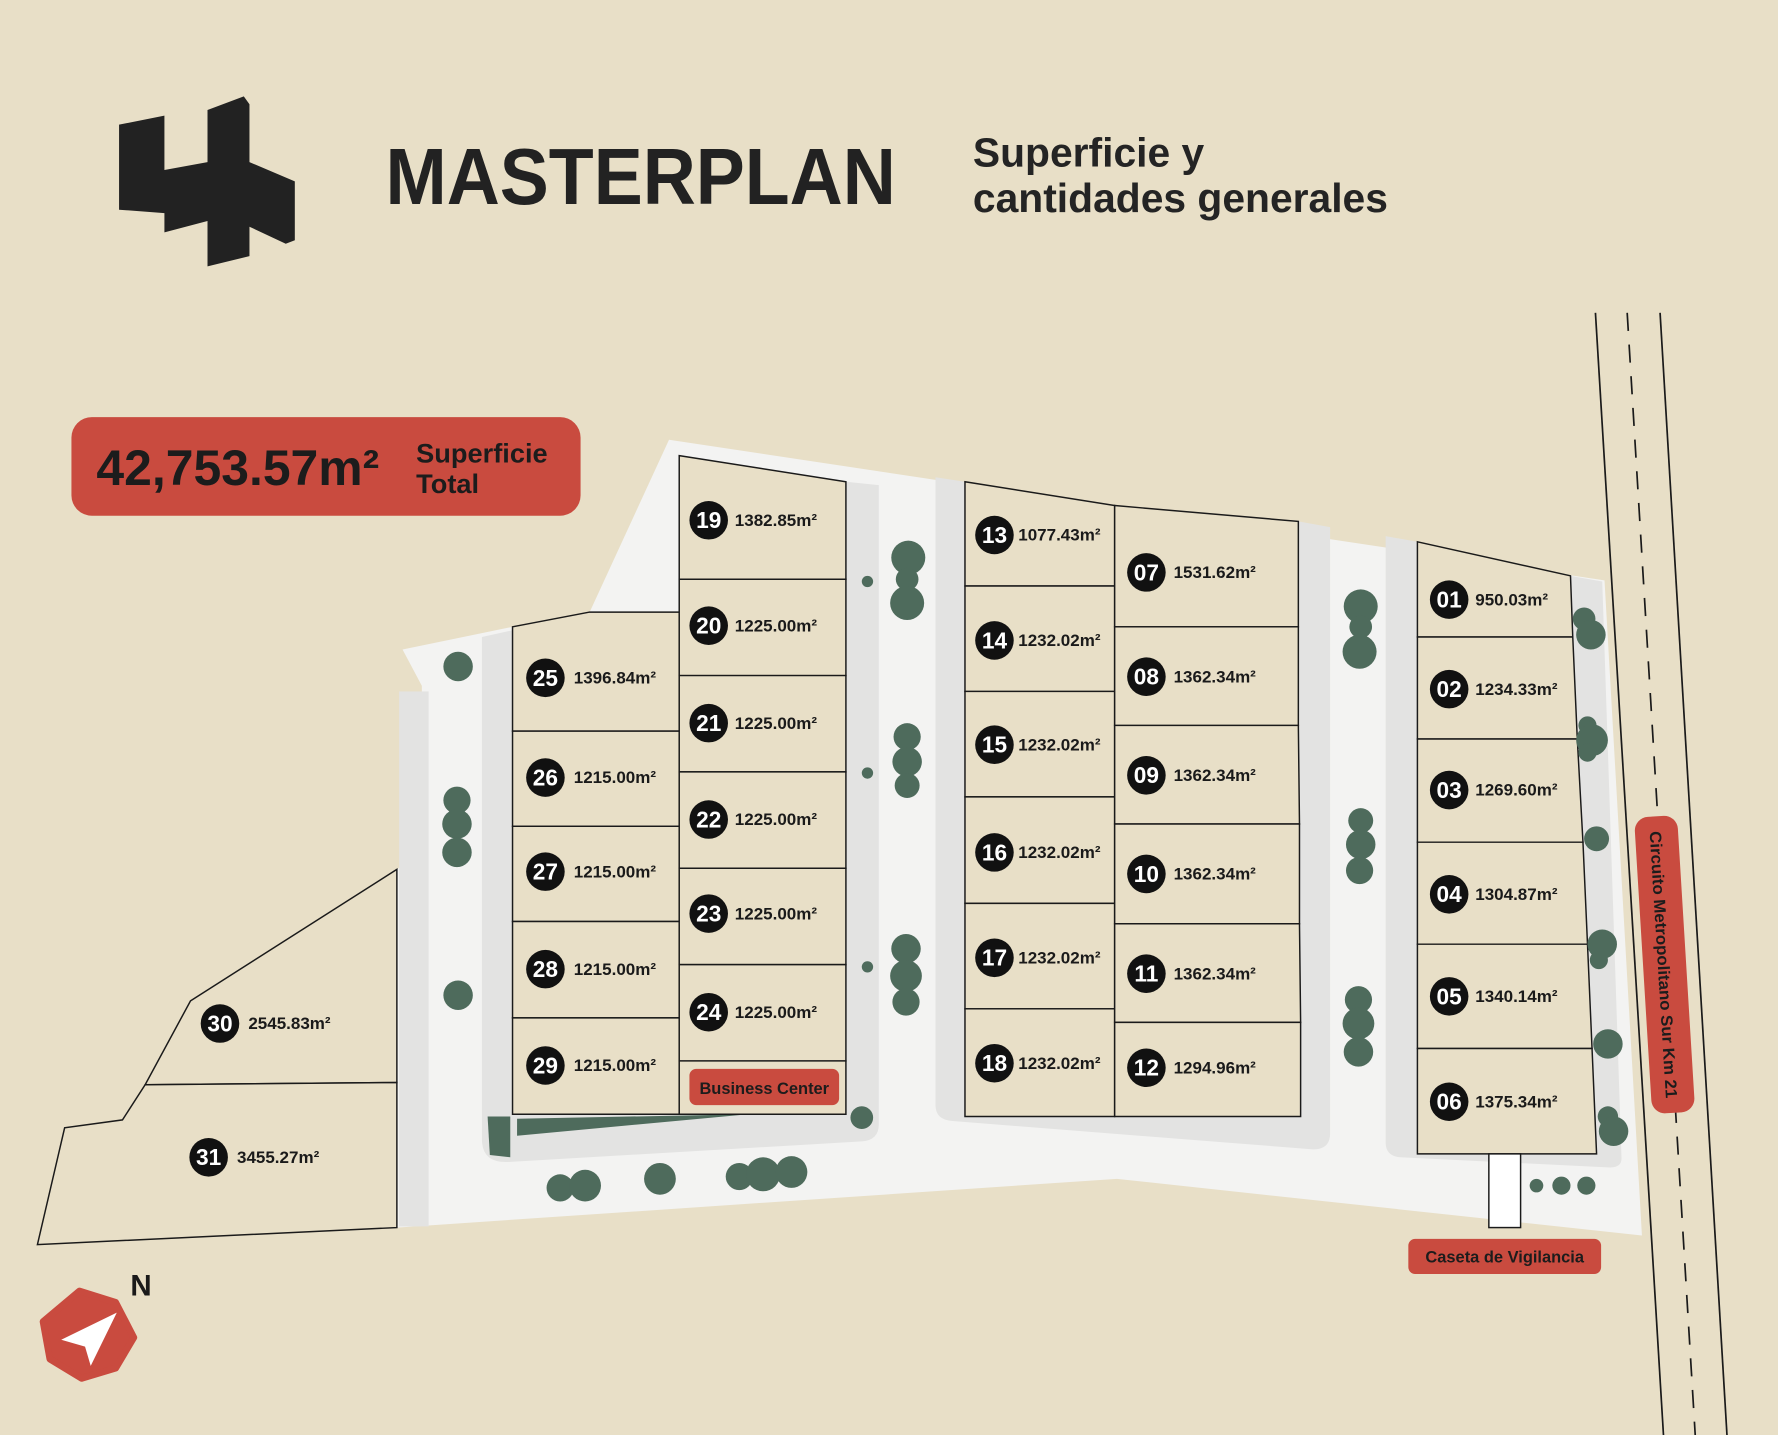  Describe the element at coordinates (1040, 1063) in the screenshot. I see `lot-18: 18 1232.02m²` at that location.